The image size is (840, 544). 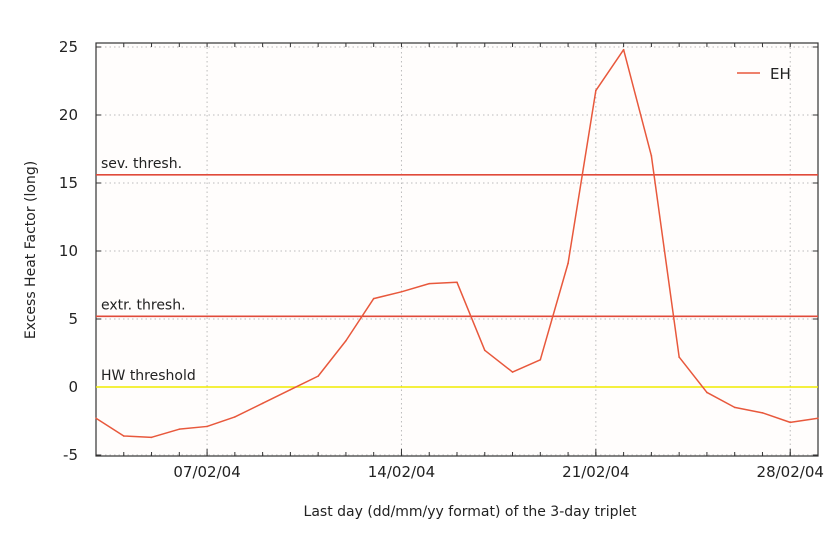 What do you see at coordinates (764, 74) in the screenshot?
I see `legend: EH` at bounding box center [764, 74].